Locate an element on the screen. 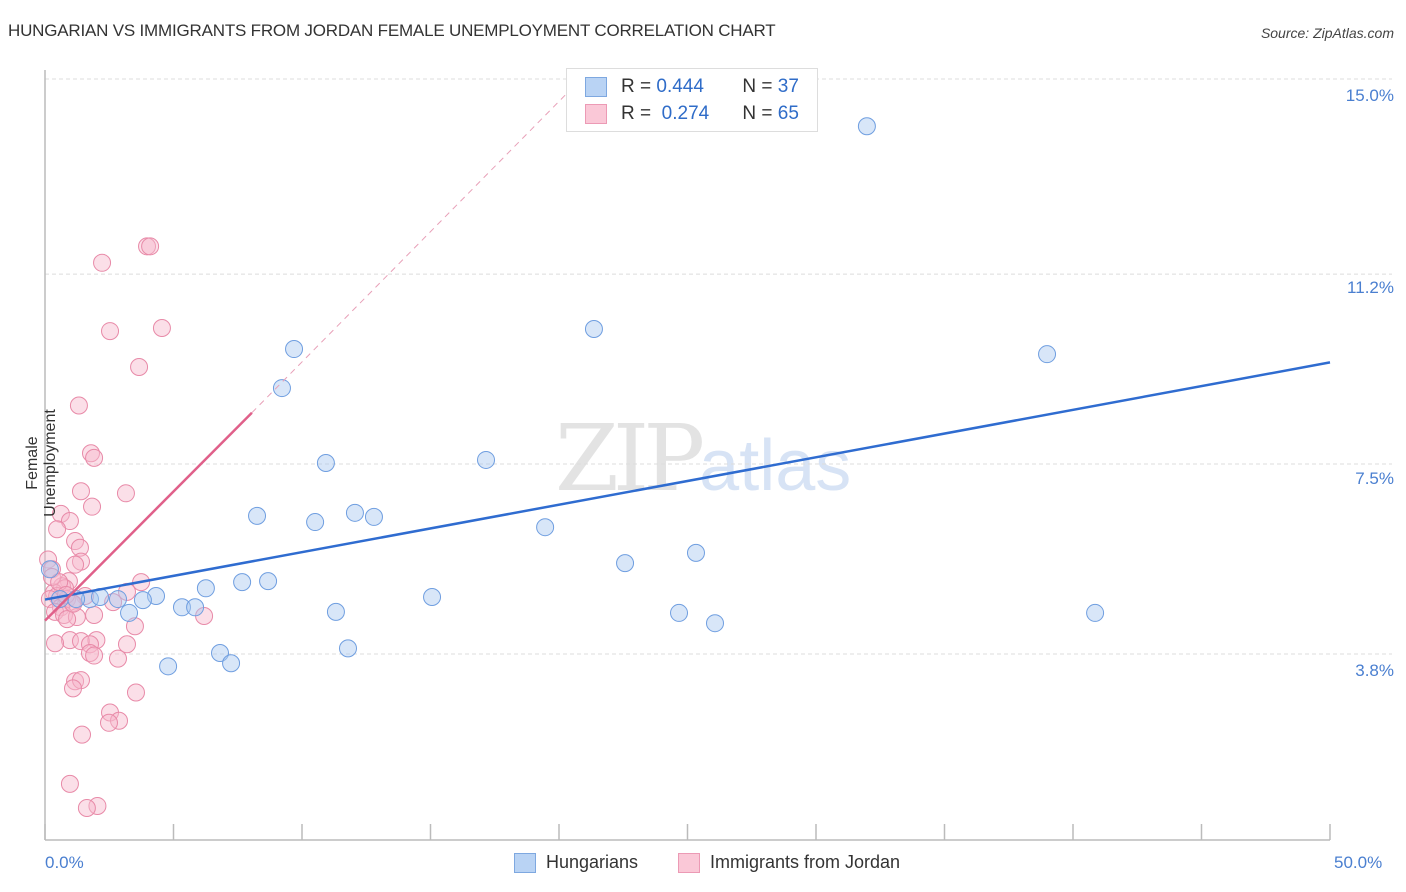 The image size is (1406, 892). legend-item-hungarians: Hungarians is located at coordinates (576, 862).